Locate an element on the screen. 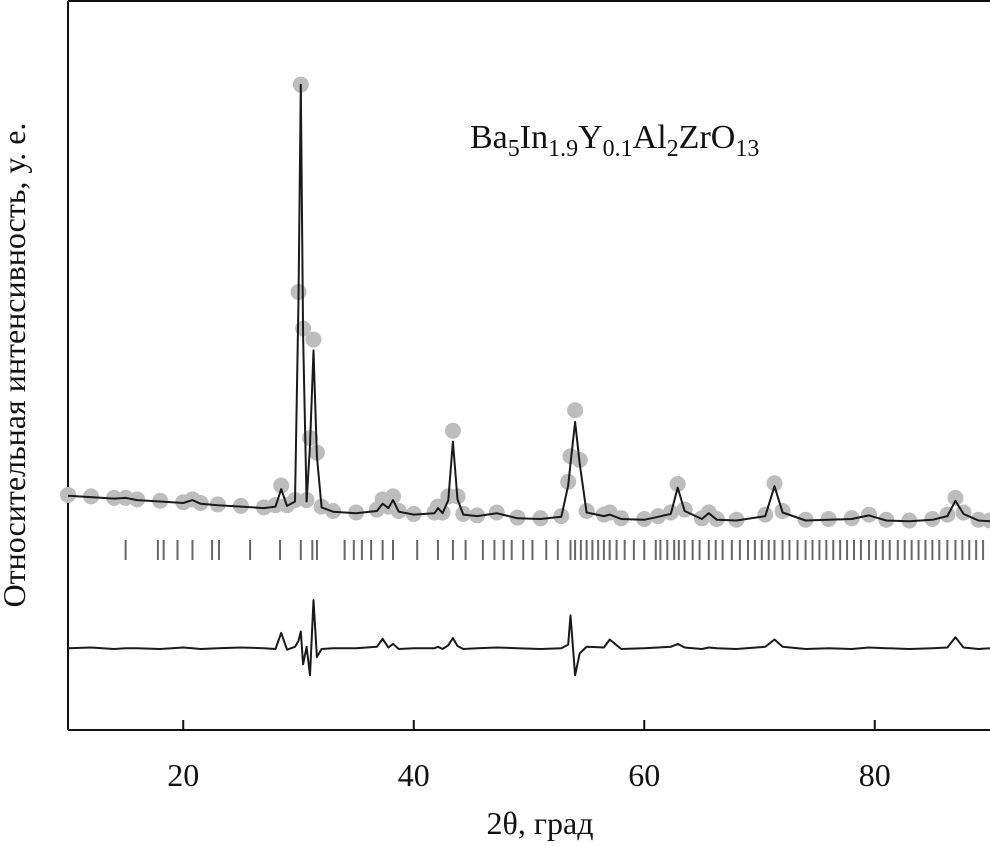 The width and height of the screenshot is (990, 846). formula-part: Y is located at coordinates (590, 137).